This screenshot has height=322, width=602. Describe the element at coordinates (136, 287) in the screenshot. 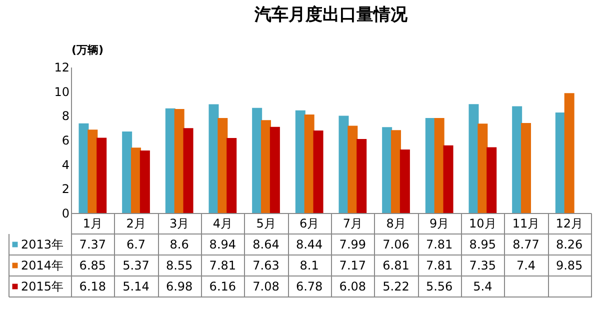

I see `data-label: 5.14` at that location.